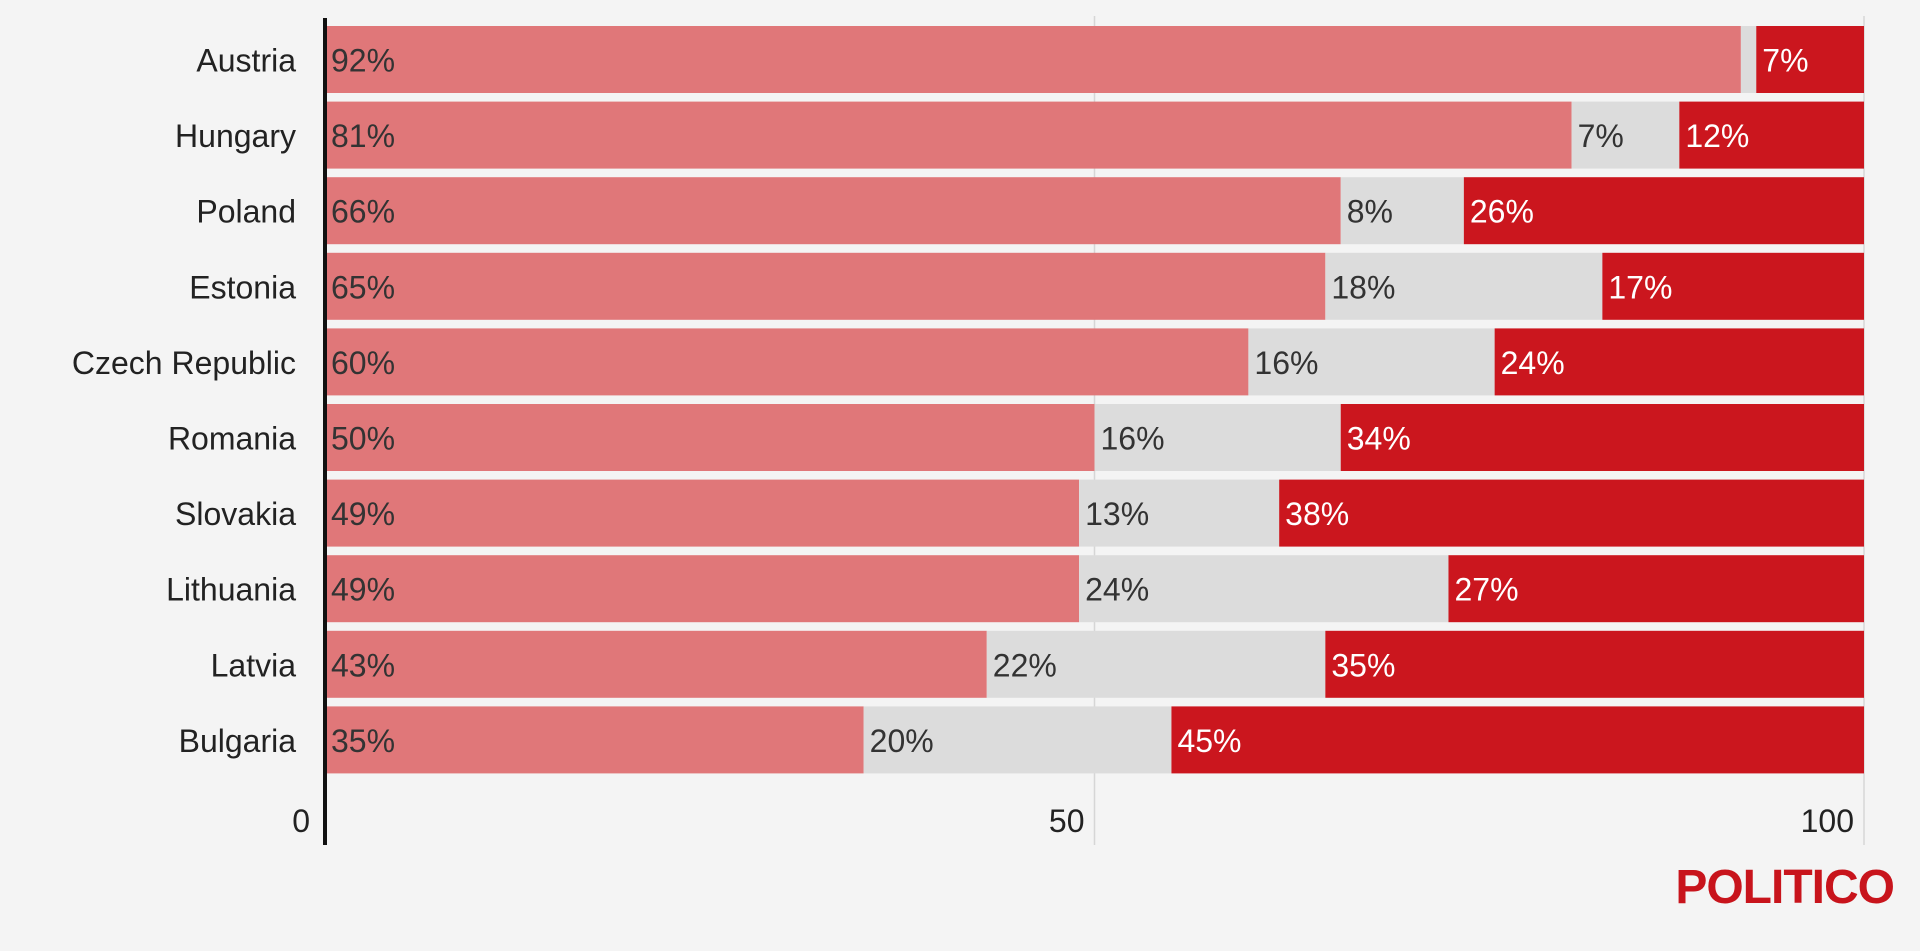 The image size is (1920, 951). Describe the element at coordinates (184, 363) in the screenshot. I see `category-label: Czech Republic` at that location.